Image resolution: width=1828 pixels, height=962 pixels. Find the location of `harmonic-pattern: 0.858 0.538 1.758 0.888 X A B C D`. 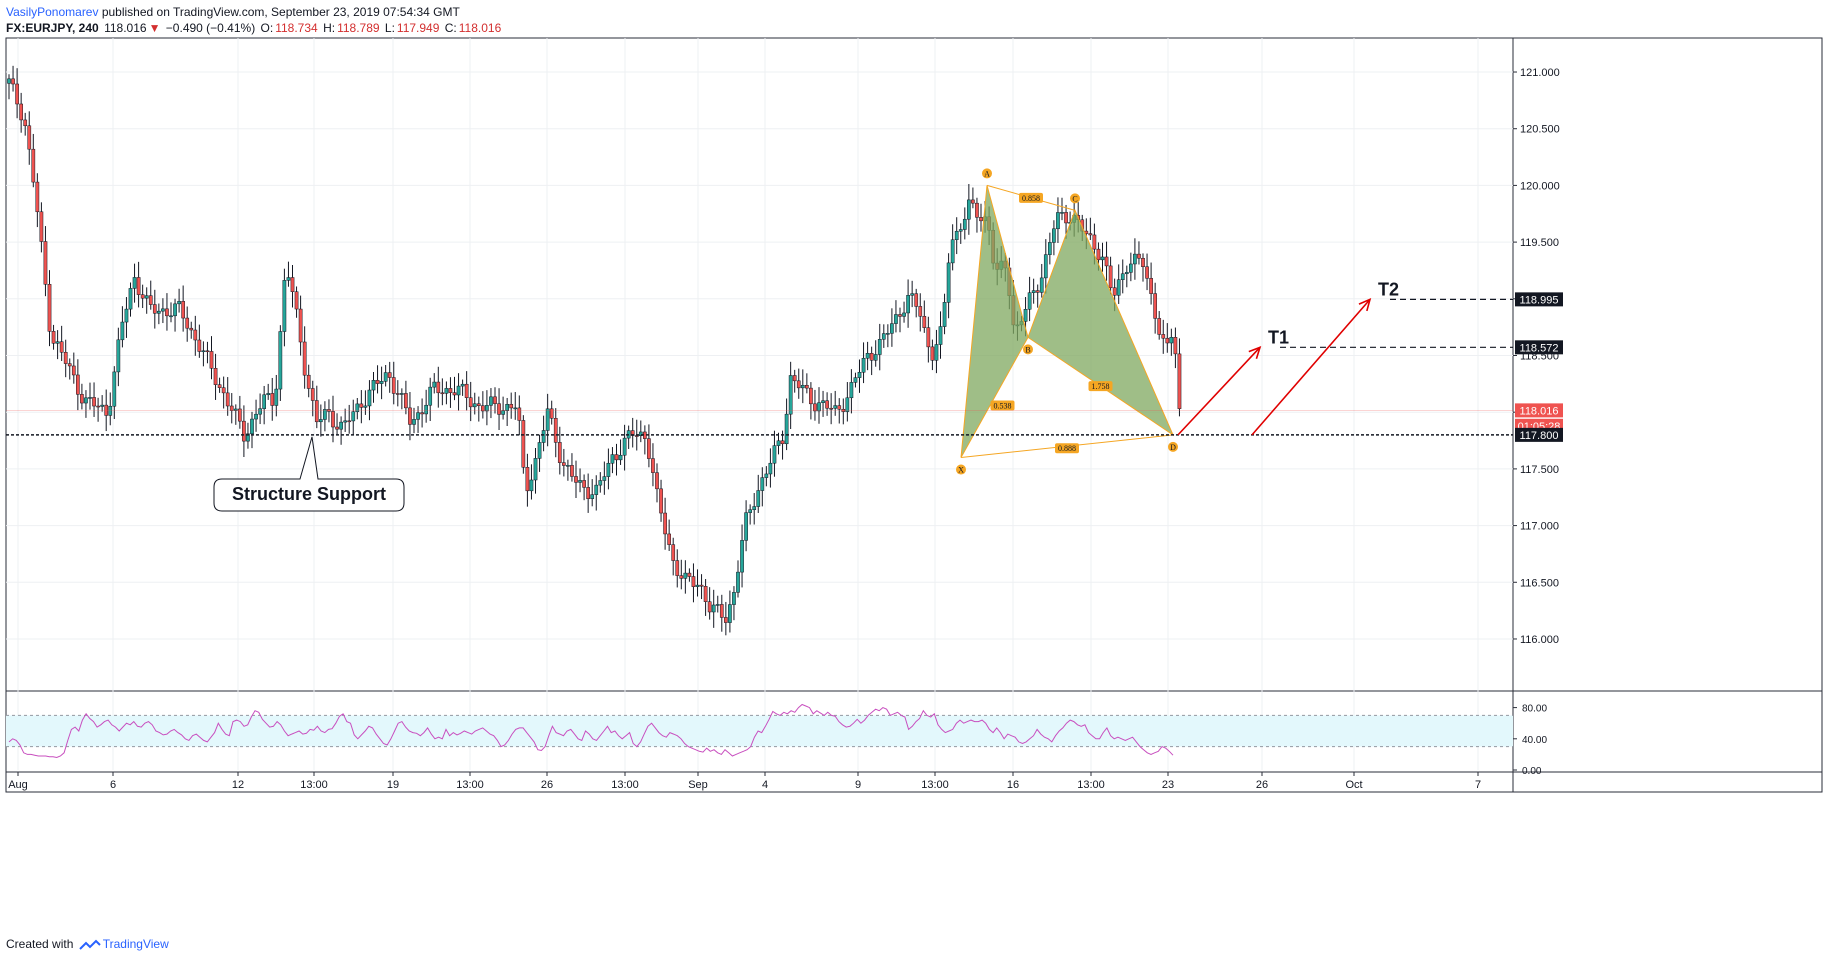

harmonic-pattern: 0.858 0.538 1.758 0.888 X A B C D is located at coordinates (1067, 321).